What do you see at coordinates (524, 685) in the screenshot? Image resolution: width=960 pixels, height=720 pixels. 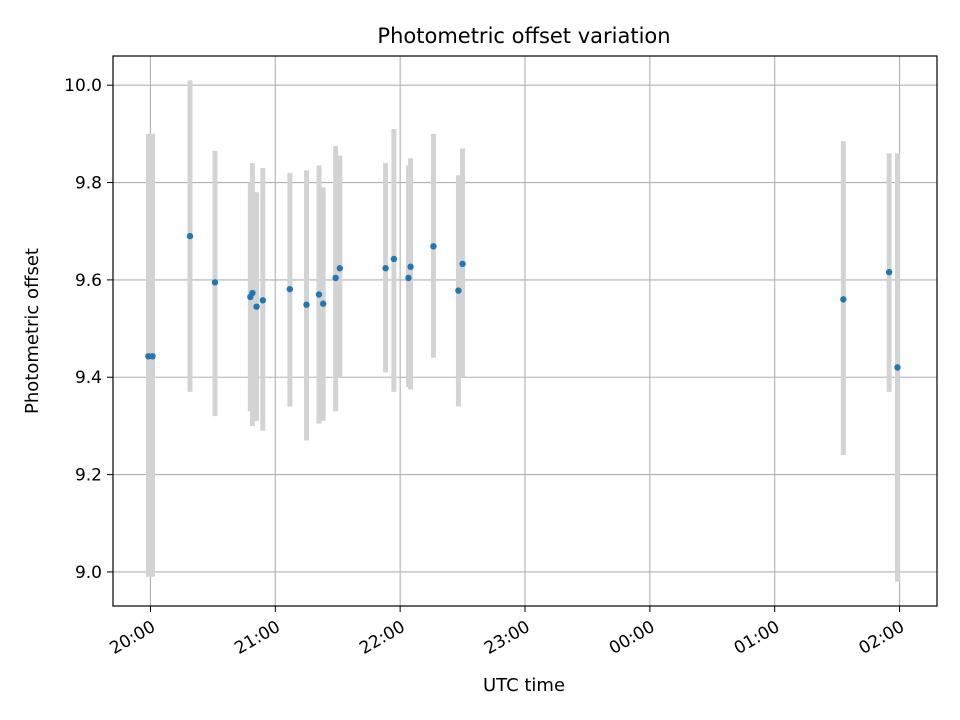 I see `x-axis-title: UTC time` at bounding box center [524, 685].